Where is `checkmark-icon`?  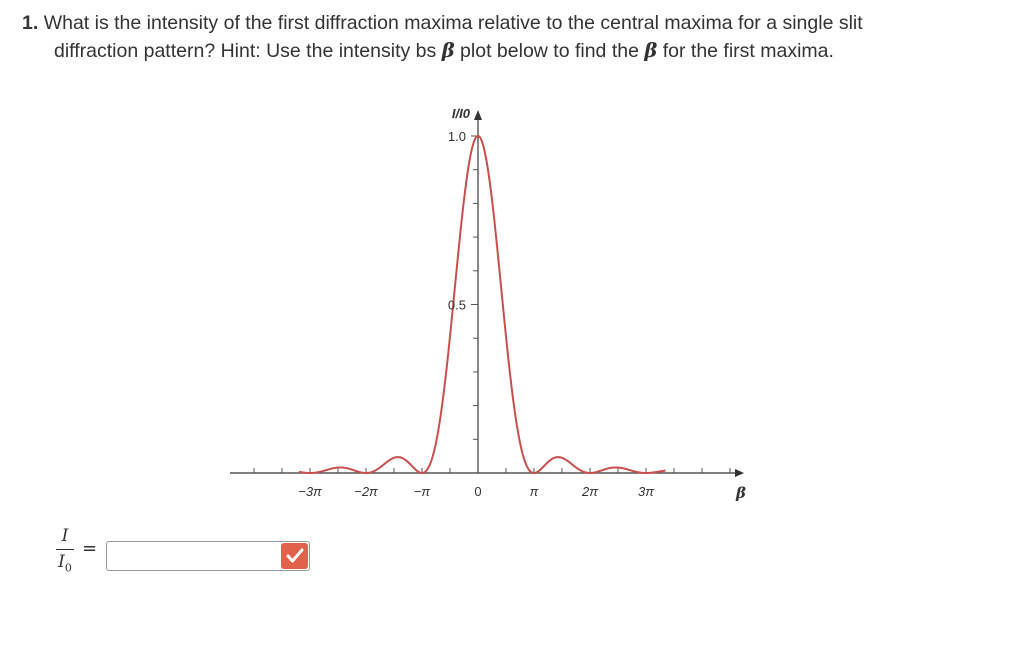
checkmark-icon is located at coordinates (294, 555).